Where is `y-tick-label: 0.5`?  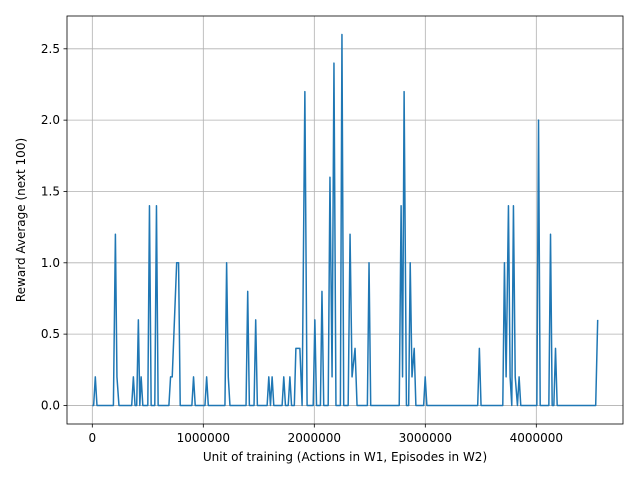
y-tick-label: 0.5 is located at coordinates (50, 334).